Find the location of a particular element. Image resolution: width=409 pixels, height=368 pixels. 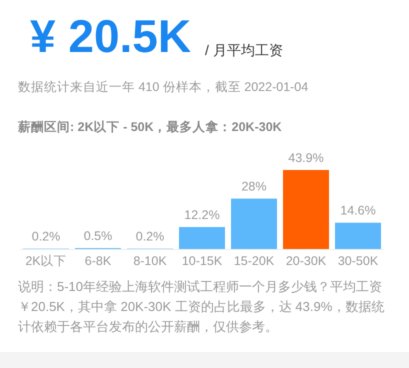

x-tick-label: 10-15K is located at coordinates (202, 261).